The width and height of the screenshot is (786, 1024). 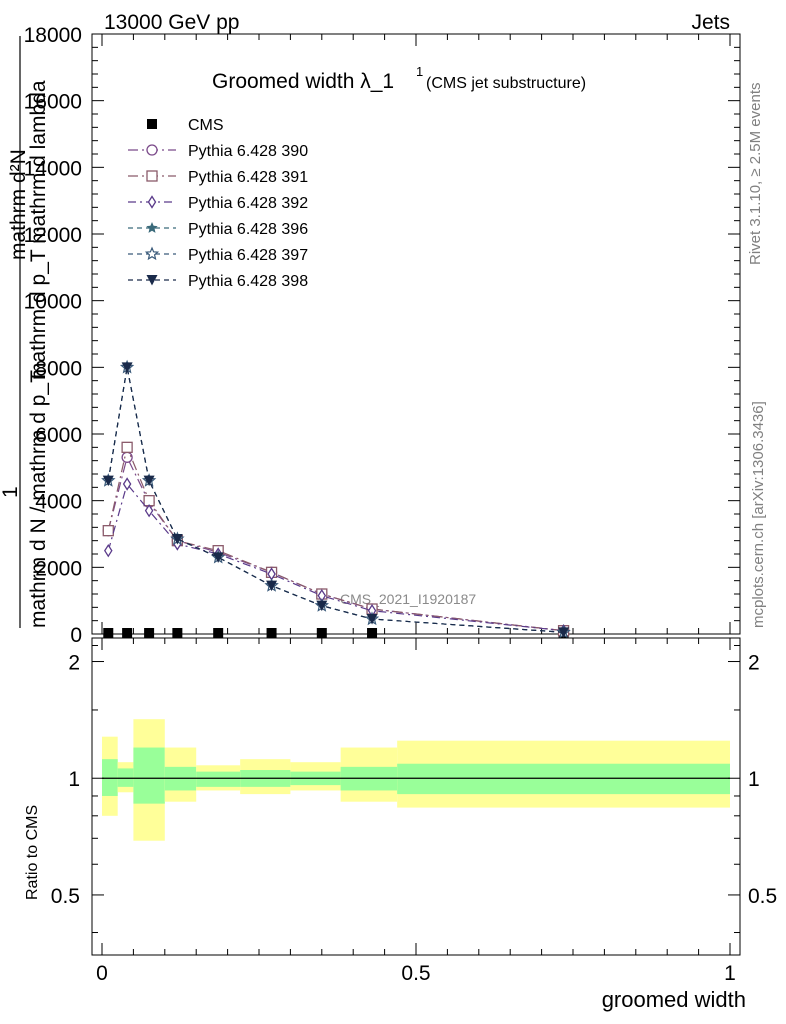 I want to click on ratio-y-tick-label-right: 2, so click(x=754, y=663).